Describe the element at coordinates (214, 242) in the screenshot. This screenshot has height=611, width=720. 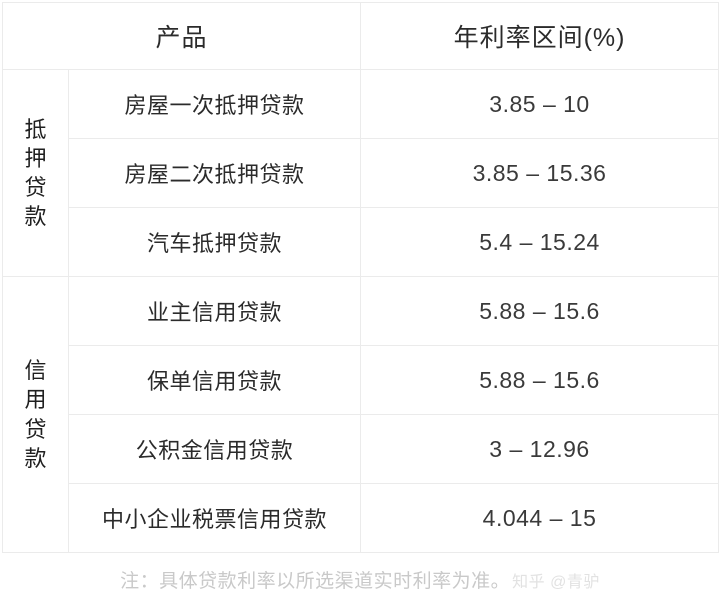
I see `product-cell: 汽车抵押贷款` at that location.